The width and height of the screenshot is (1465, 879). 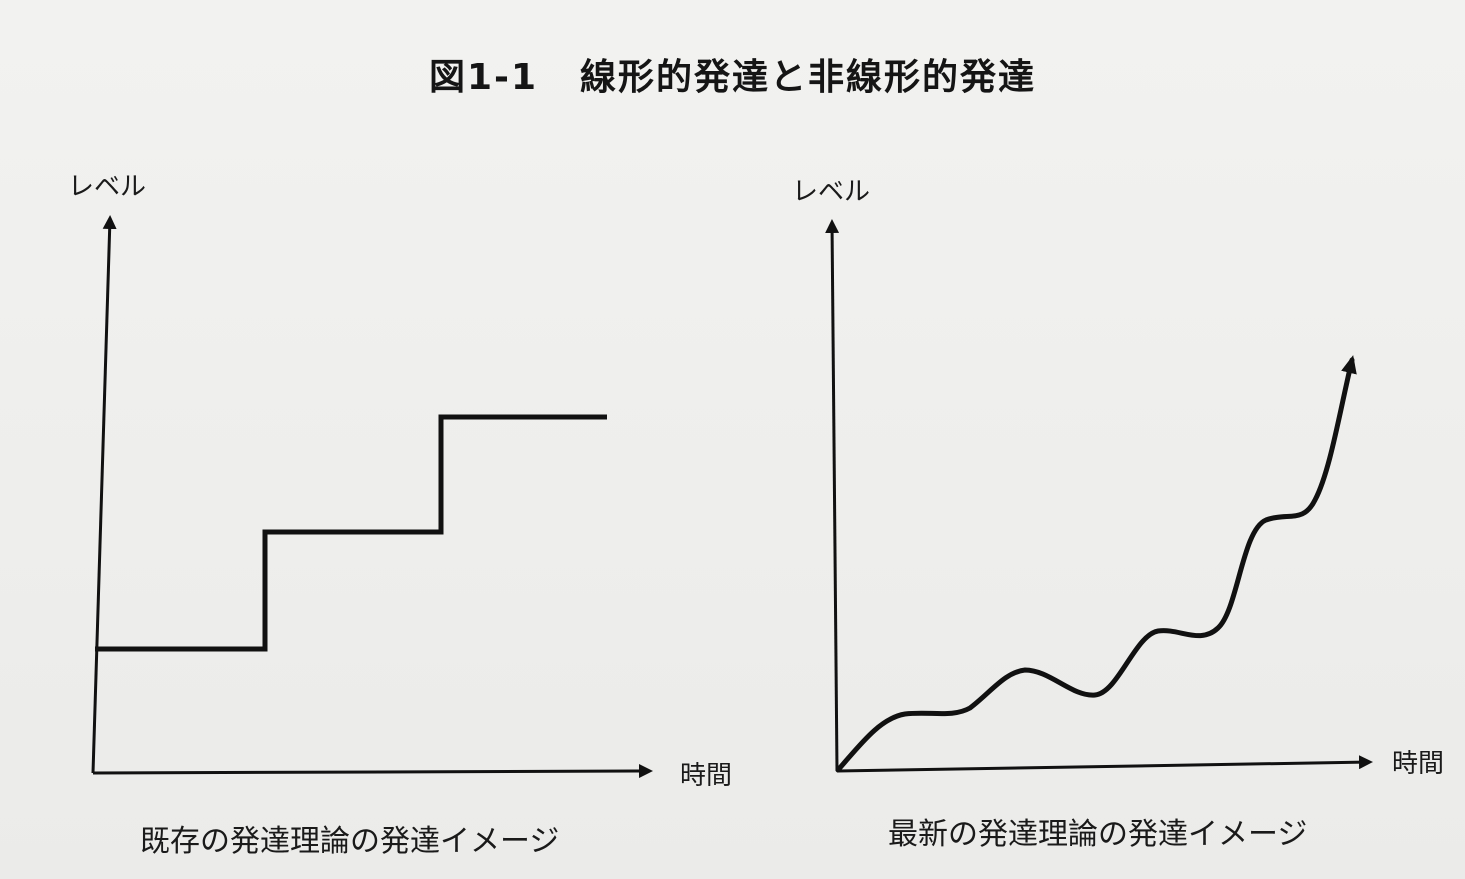 I want to click on right-x-axis-label: 時間, so click(x=1418, y=764).